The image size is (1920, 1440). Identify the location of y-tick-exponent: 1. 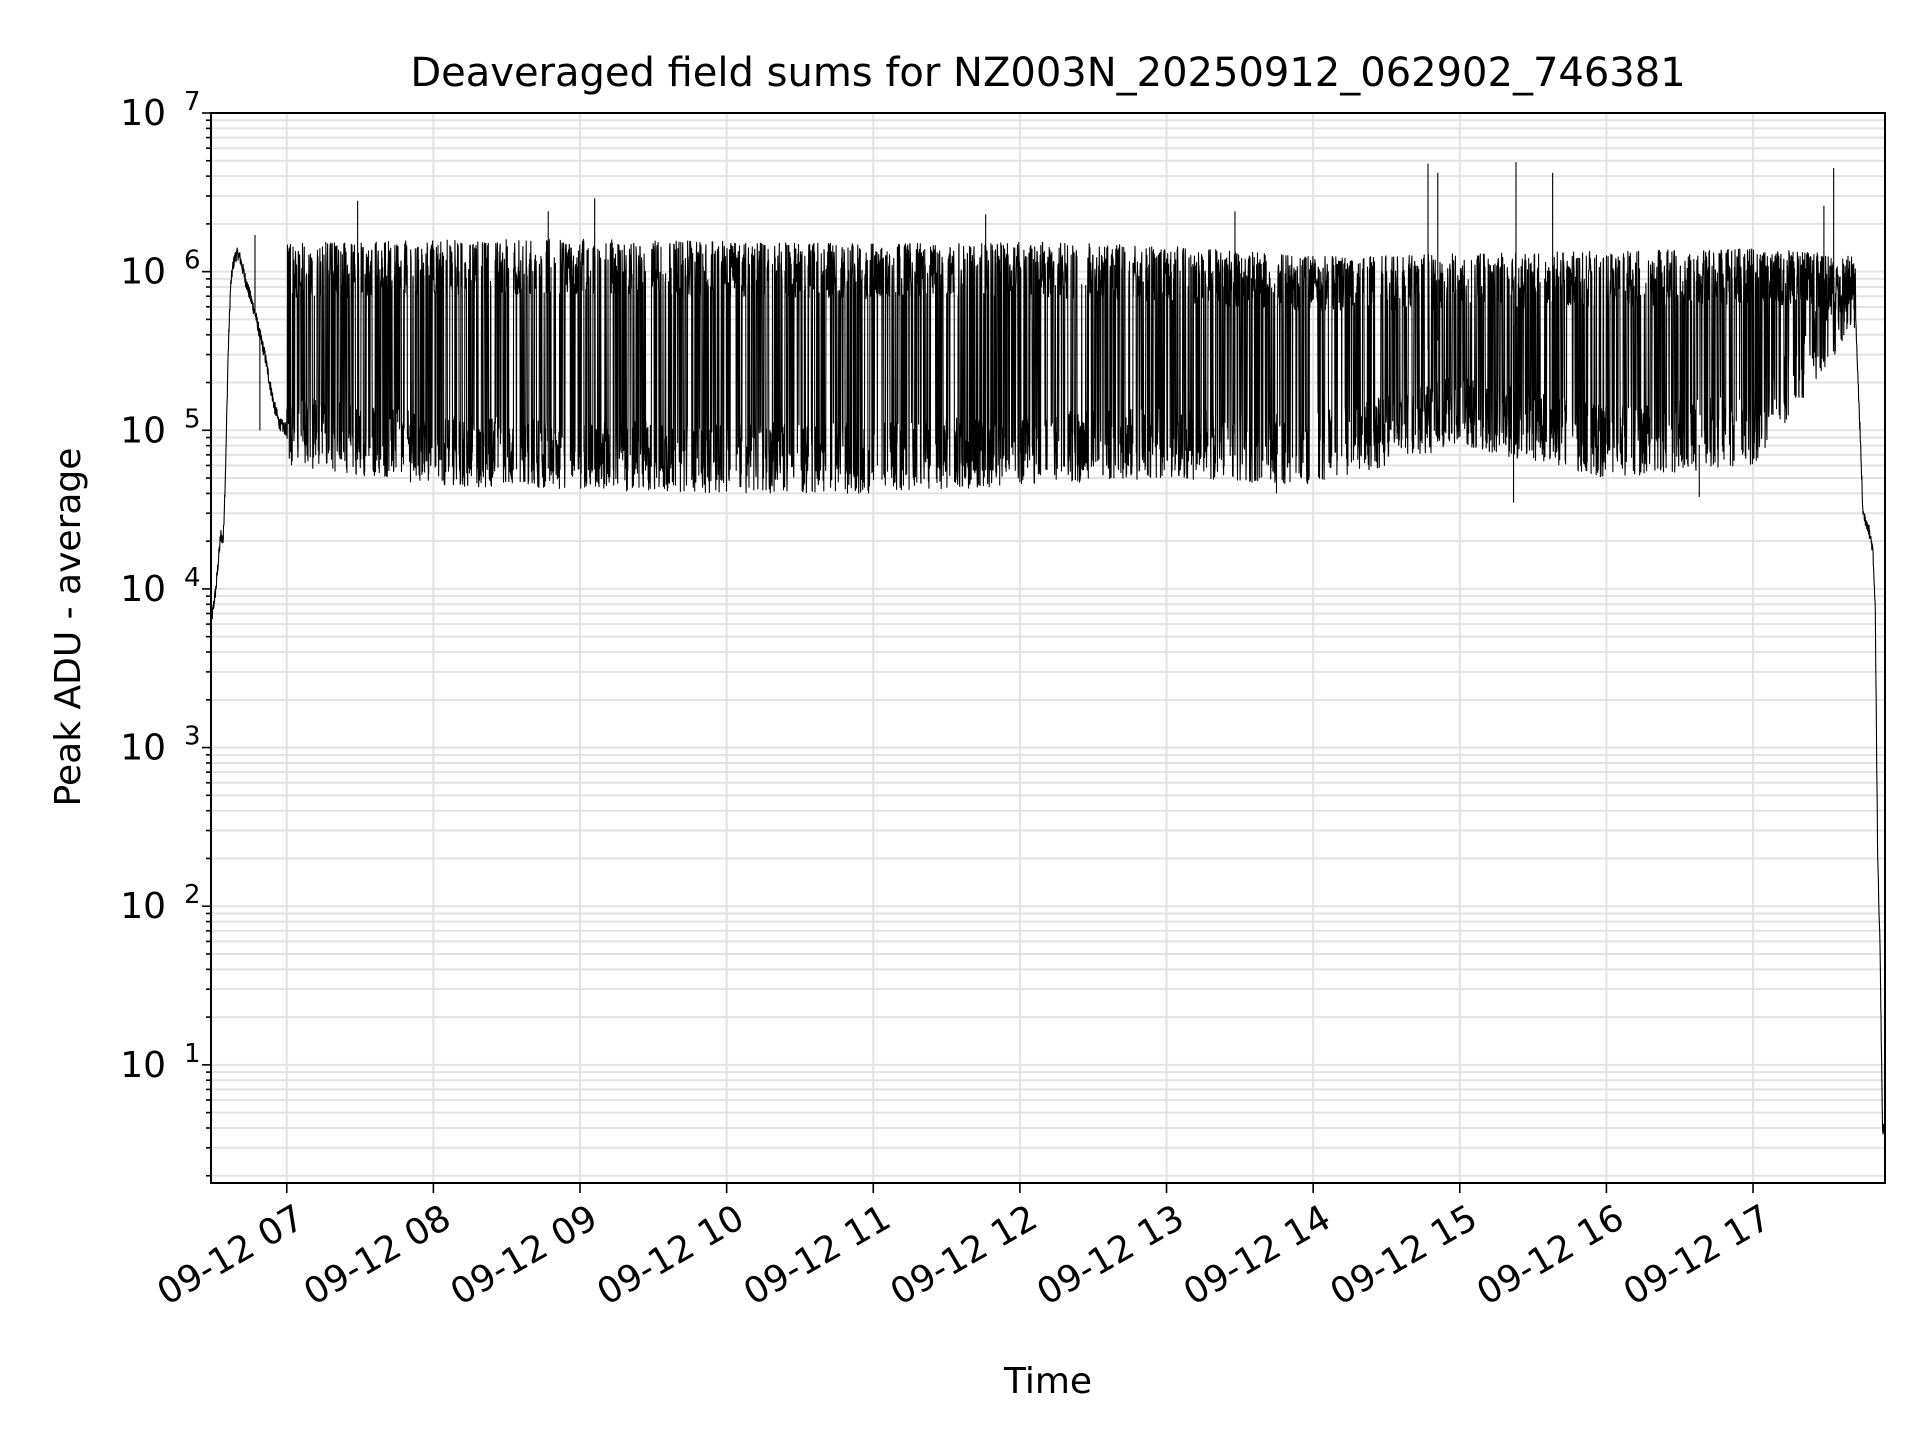
(192, 1054).